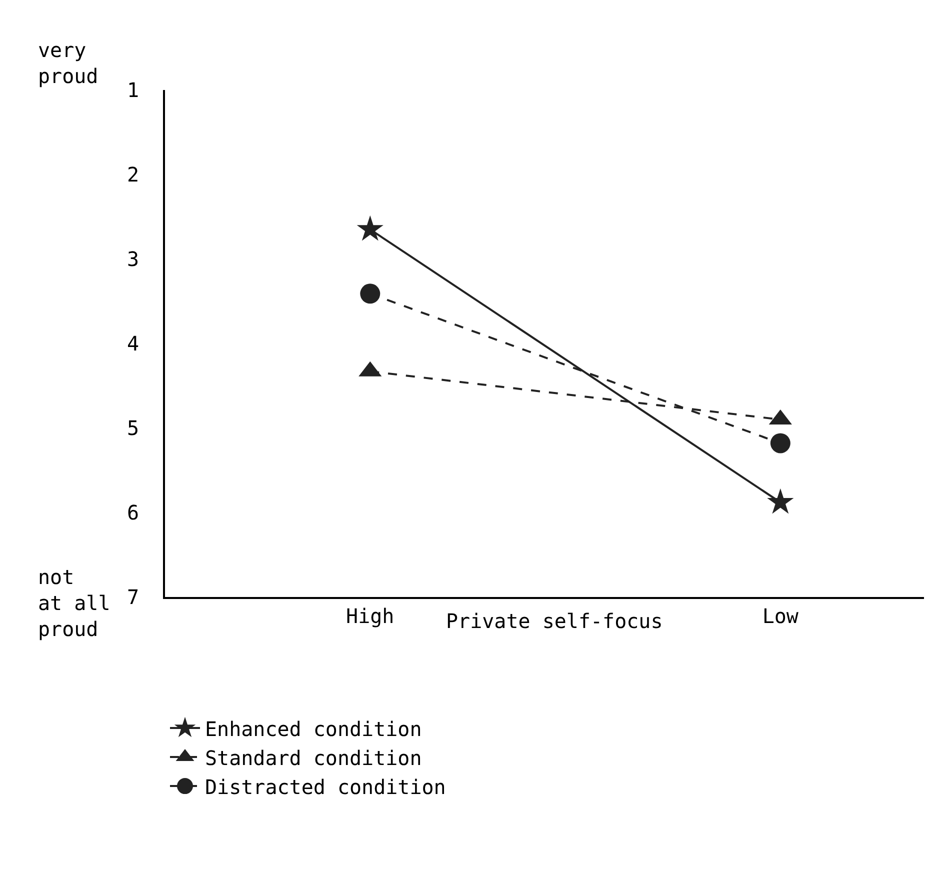  Describe the element at coordinates (132, 90) in the screenshot. I see `y-tick-label: 1` at that location.